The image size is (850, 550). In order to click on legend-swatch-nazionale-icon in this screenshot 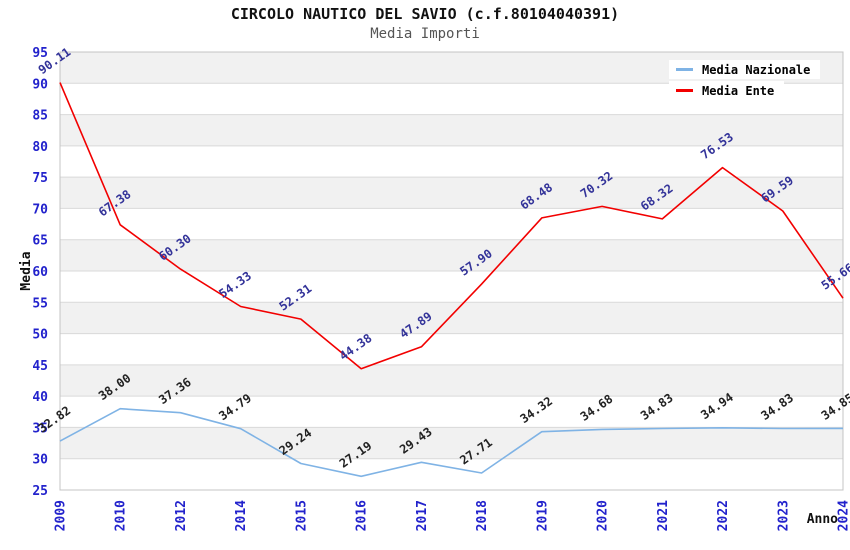, I will do `click(684, 69)`.